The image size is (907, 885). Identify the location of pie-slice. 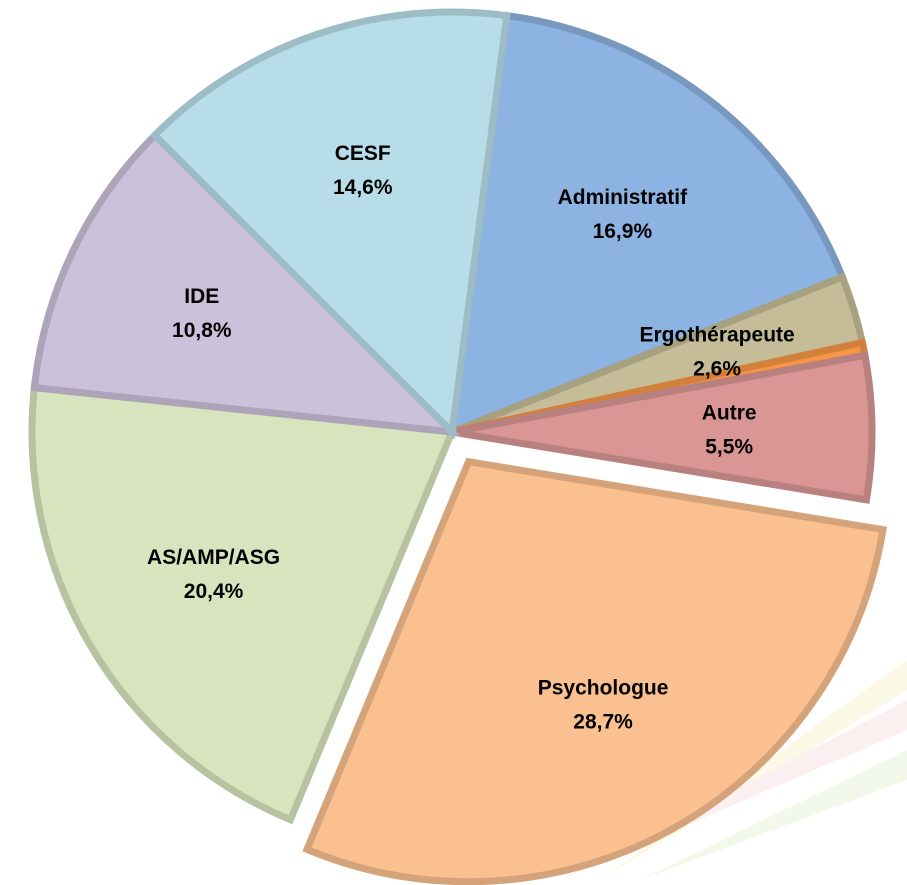
(663, 427).